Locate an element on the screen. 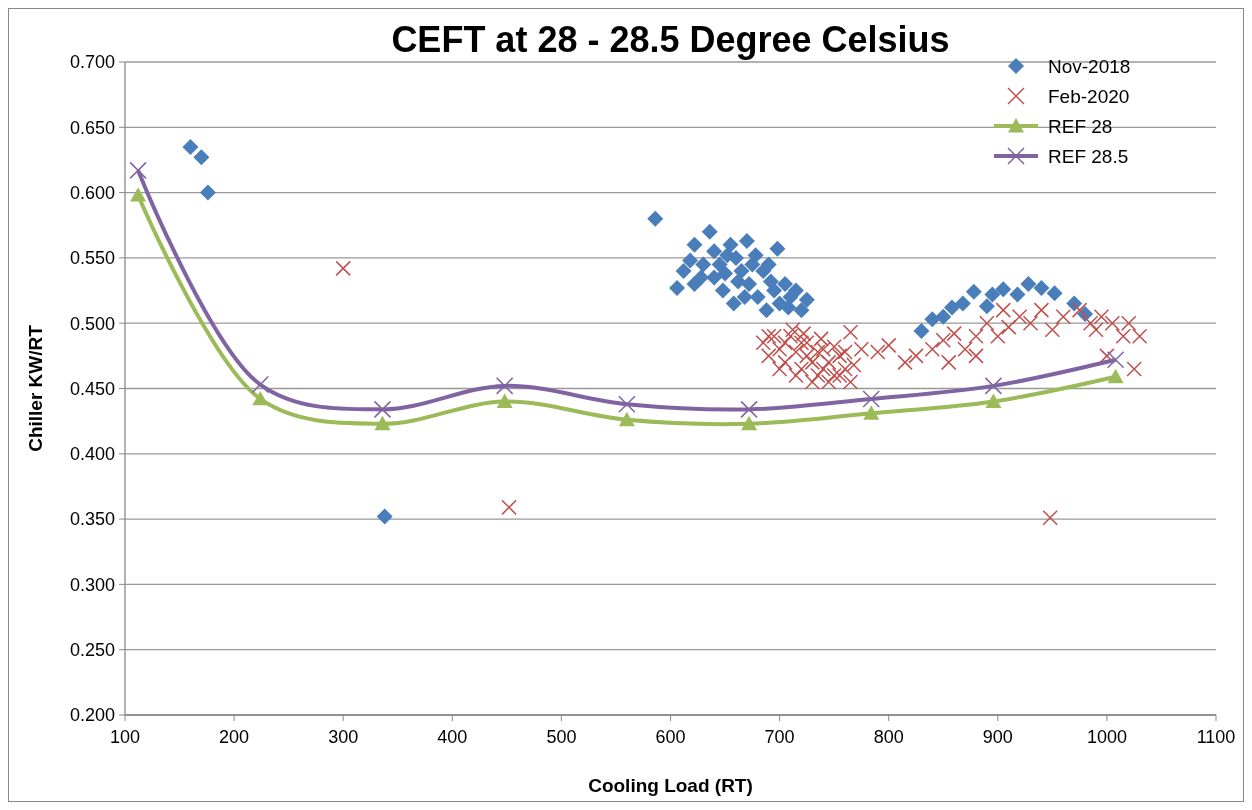 Image resolution: width=1252 pixels, height=810 pixels. x-tick-label: 1100 is located at coordinates (1216, 737).